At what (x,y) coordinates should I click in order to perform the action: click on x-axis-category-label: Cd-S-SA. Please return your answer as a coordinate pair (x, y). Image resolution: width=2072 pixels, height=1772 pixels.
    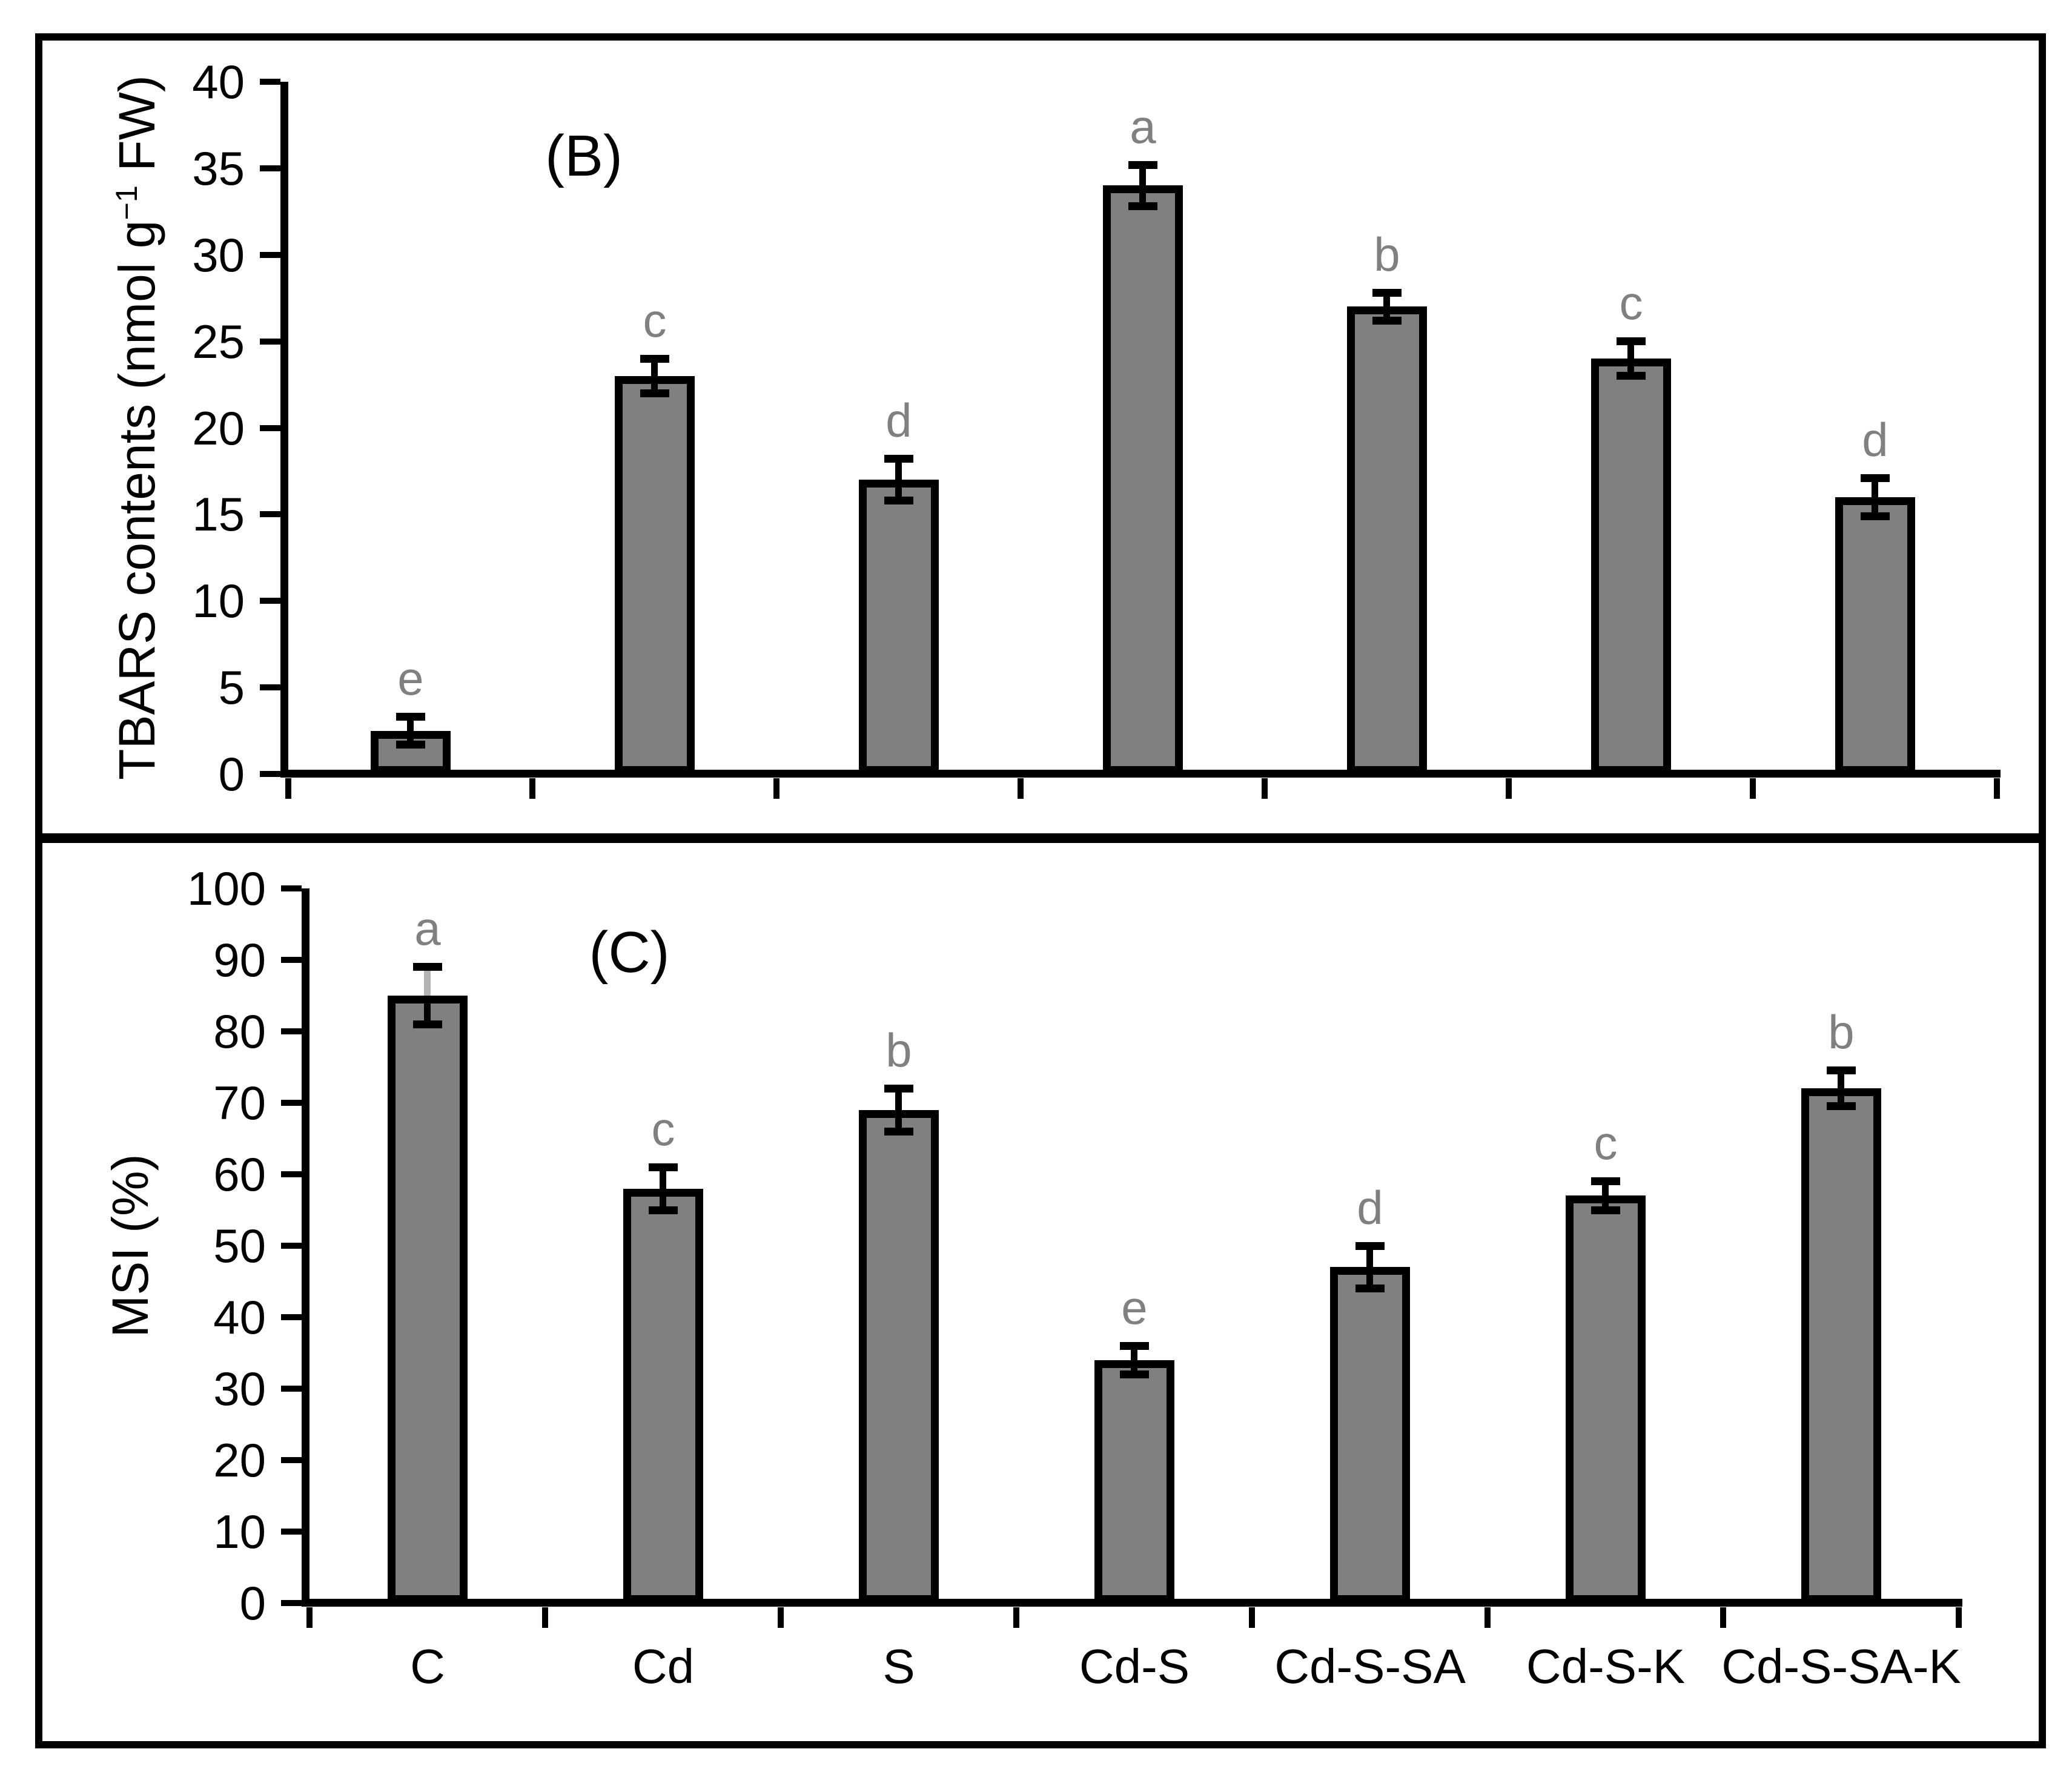
    Looking at the image, I should click on (1370, 1666).